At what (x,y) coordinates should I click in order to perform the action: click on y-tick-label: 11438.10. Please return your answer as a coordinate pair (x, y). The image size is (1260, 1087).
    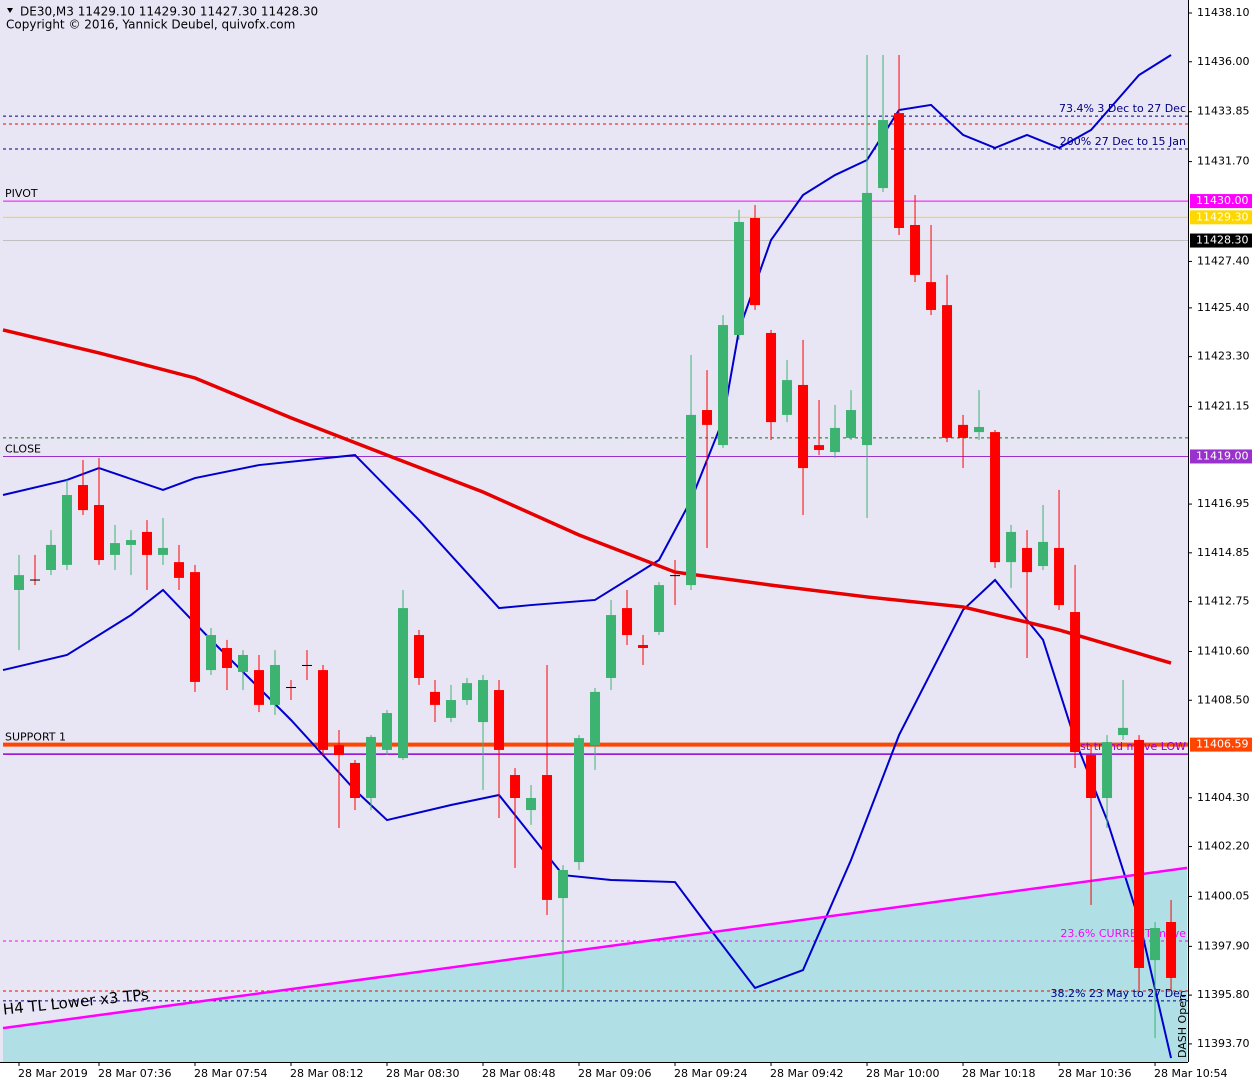
    Looking at the image, I should click on (1223, 12).